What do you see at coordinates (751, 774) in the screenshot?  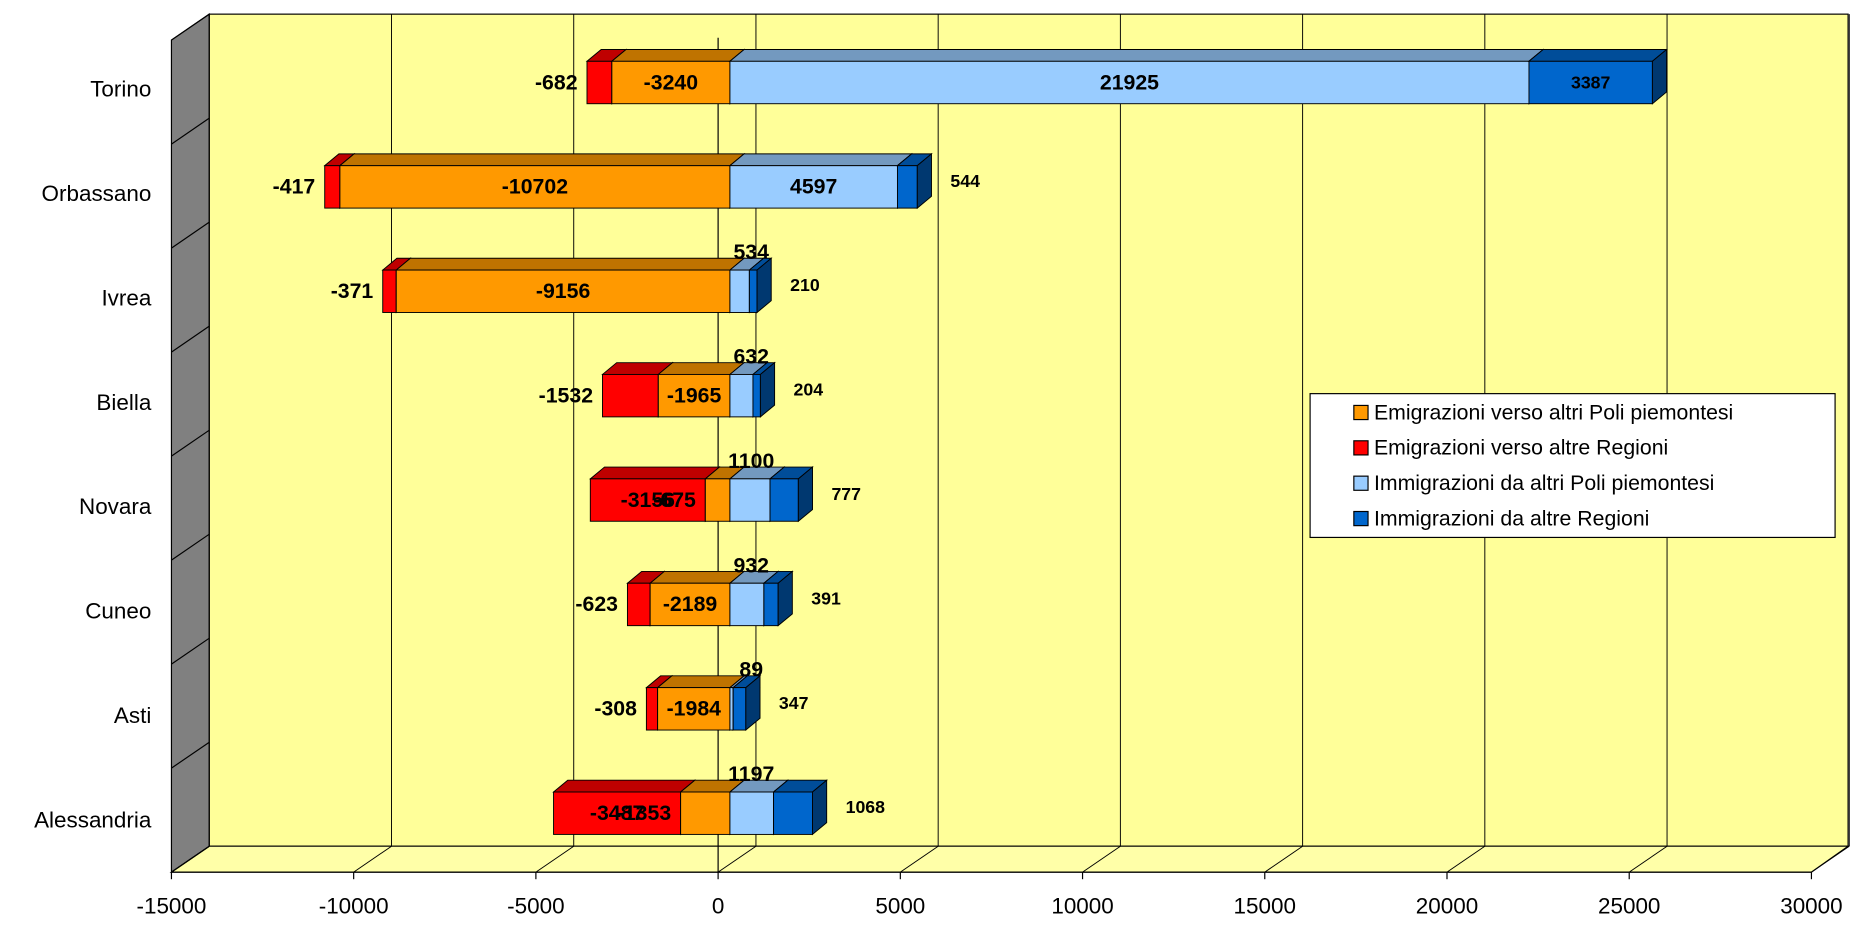 I see `value-label: 1197` at bounding box center [751, 774].